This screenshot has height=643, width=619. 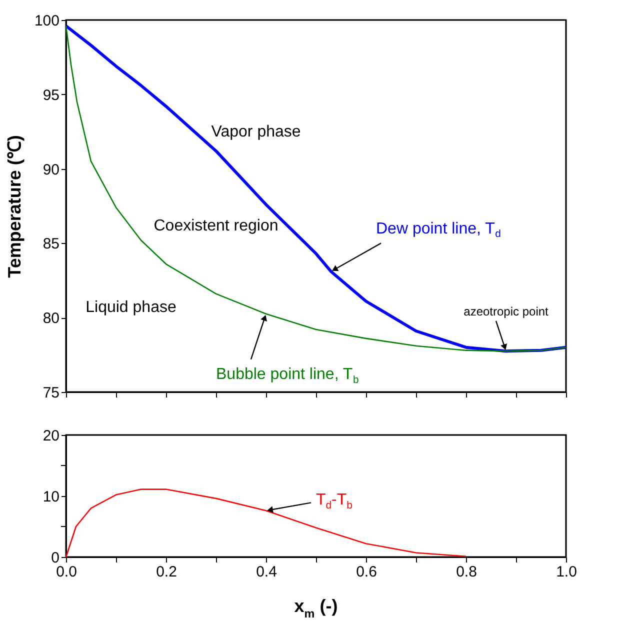 What do you see at coordinates (51, 95) in the screenshot?
I see `y-tick-label: 95` at bounding box center [51, 95].